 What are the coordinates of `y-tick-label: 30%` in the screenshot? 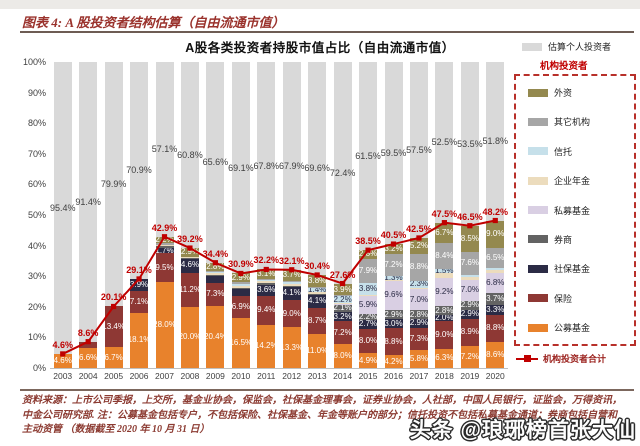 It's located at (36, 276).